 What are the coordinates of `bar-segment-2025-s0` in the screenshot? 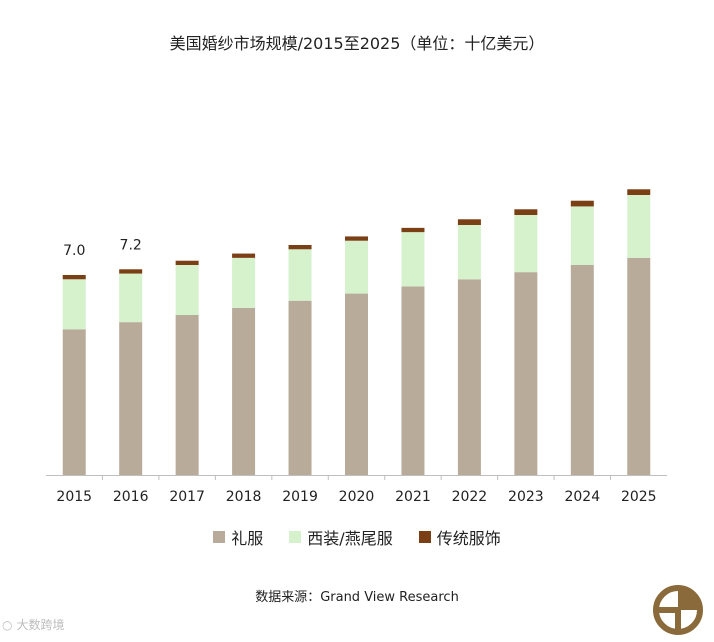 It's located at (639, 366).